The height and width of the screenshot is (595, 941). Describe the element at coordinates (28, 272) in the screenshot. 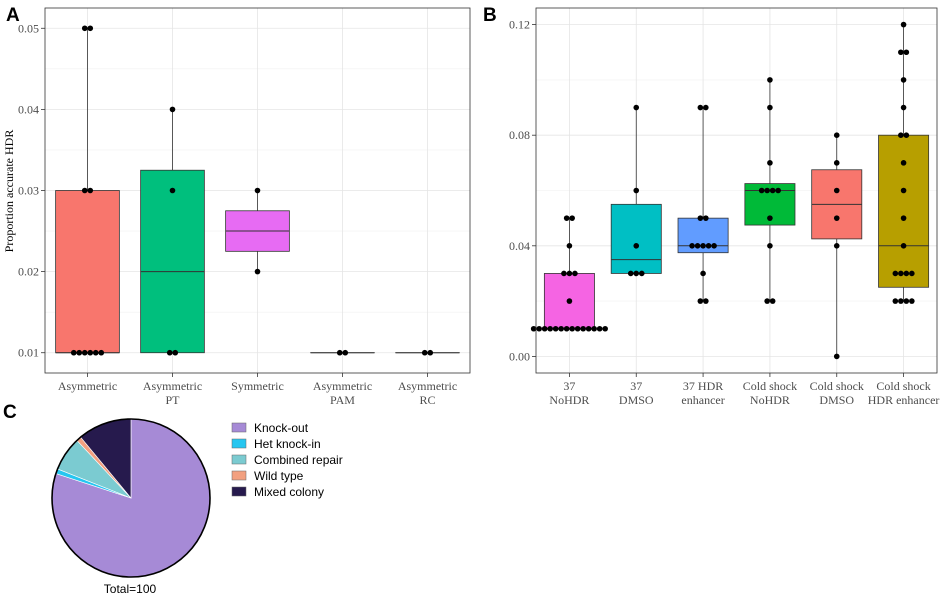

I see `panel-a-y-tick-label: 0.02` at that location.